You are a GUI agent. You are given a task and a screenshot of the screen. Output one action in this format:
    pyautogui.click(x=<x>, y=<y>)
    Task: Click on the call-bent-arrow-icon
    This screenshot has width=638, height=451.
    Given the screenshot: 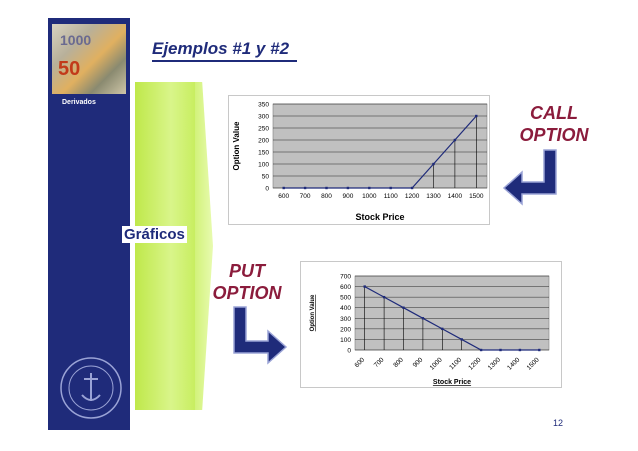 What is the action you would take?
    pyautogui.click(x=529, y=177)
    